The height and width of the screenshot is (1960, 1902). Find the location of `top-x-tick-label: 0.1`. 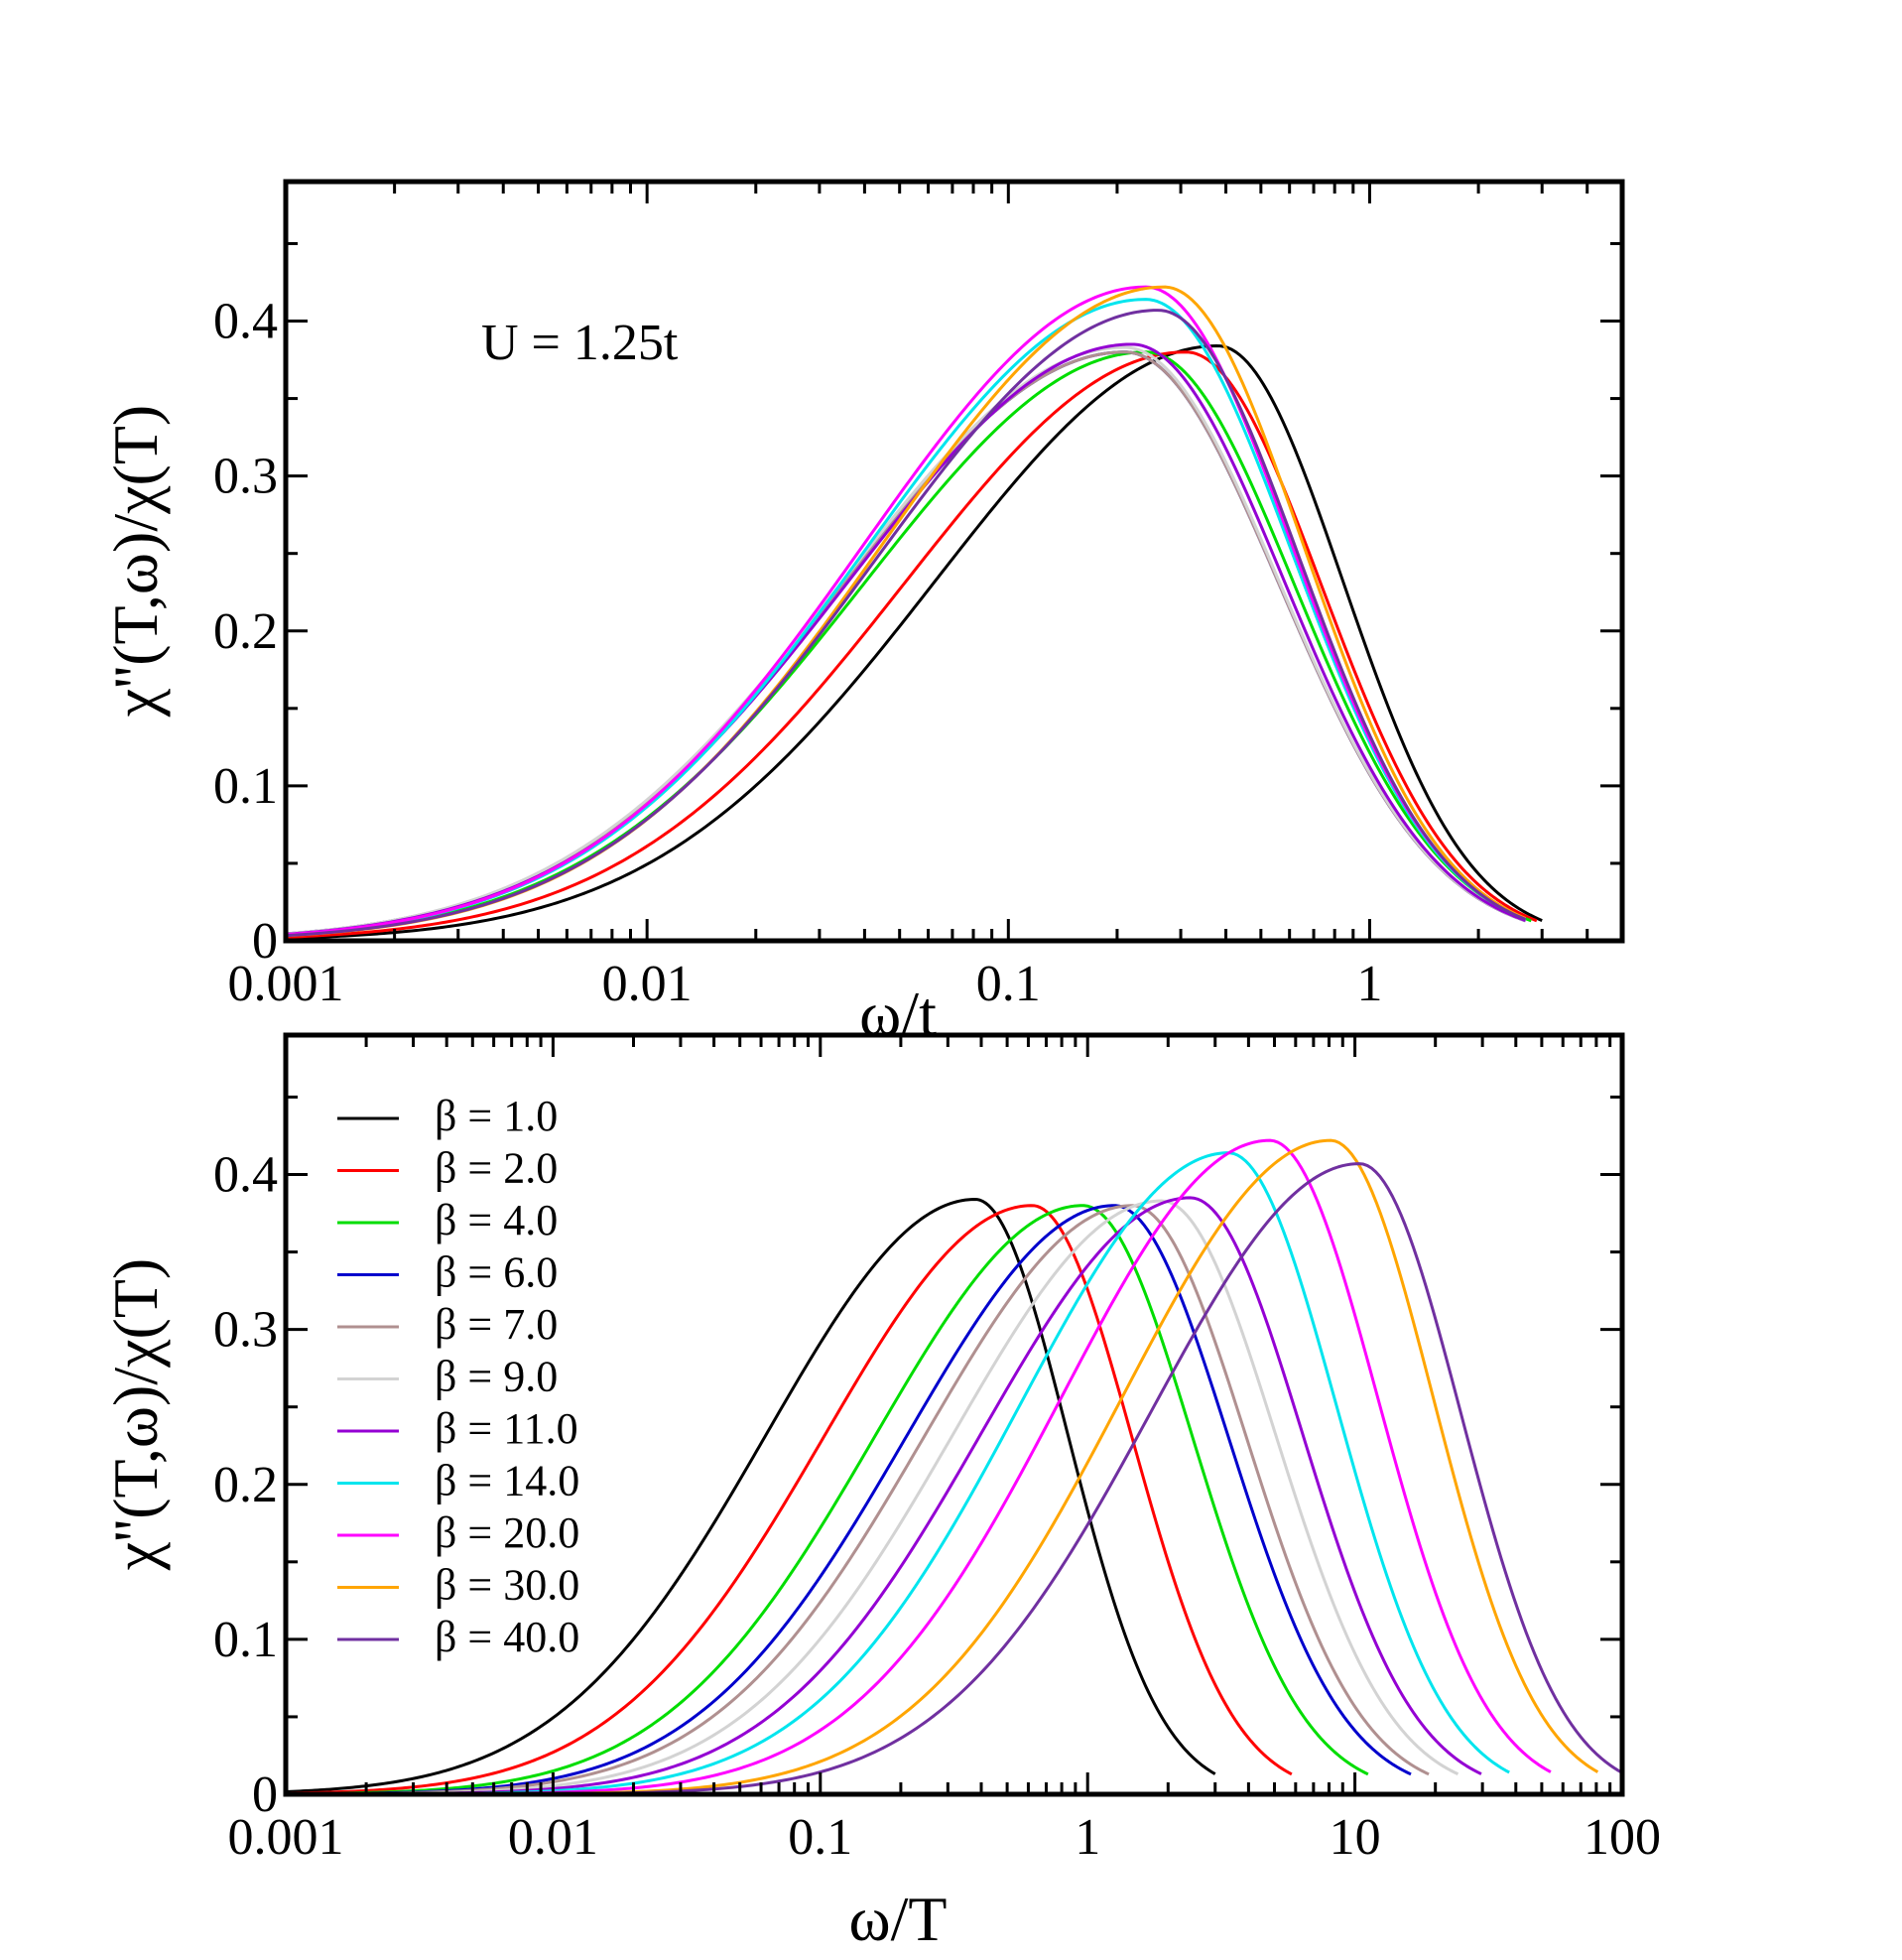

top-x-tick-label: 0.1 is located at coordinates (1008, 984).